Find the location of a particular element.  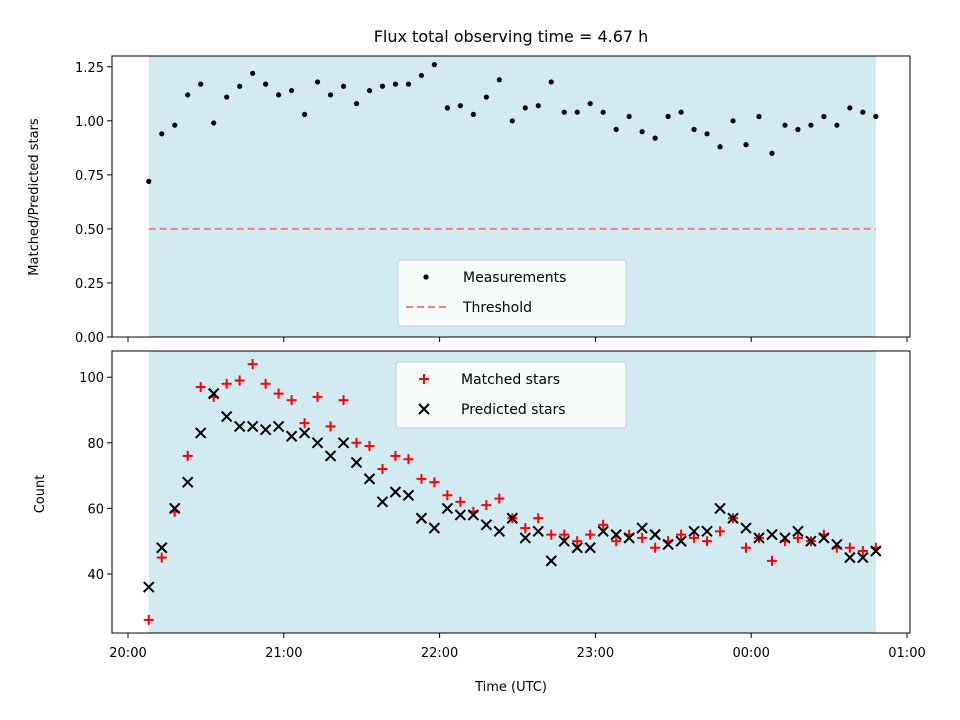

y-tick-label: 60 is located at coordinates (95, 509).